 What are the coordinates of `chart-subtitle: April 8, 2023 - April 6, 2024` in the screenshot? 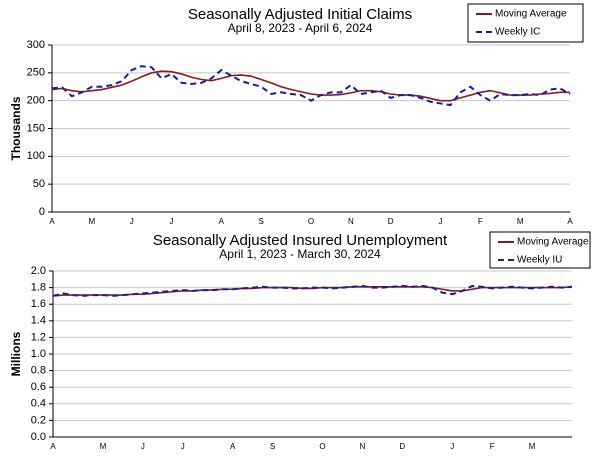 It's located at (300, 28).